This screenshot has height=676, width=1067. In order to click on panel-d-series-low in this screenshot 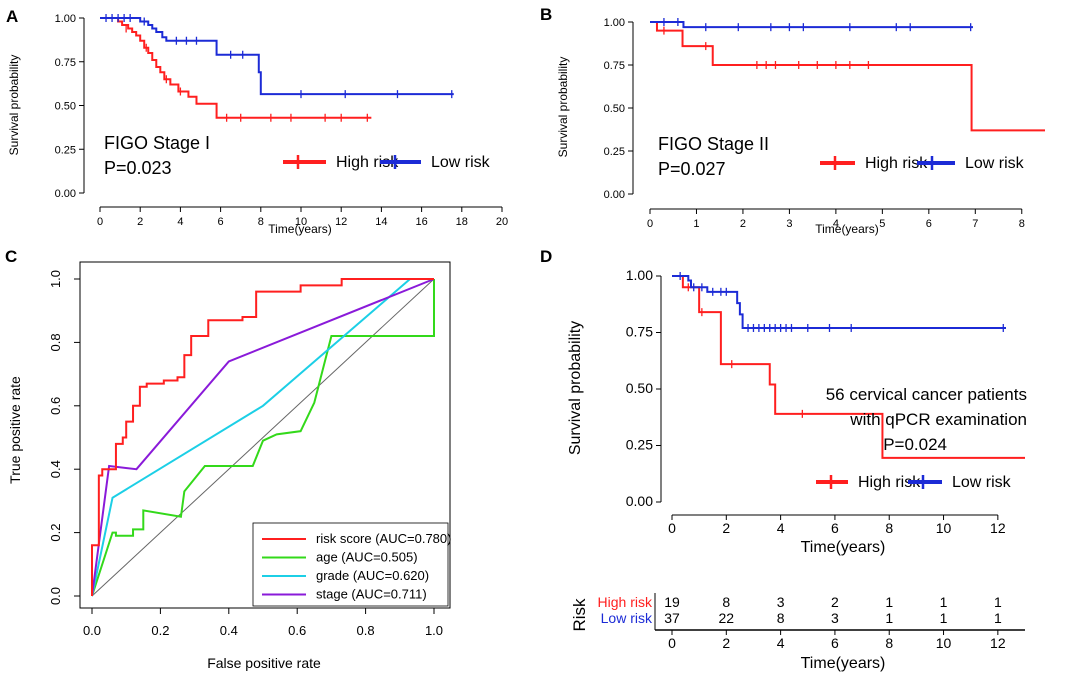, I will do `click(839, 302)`.